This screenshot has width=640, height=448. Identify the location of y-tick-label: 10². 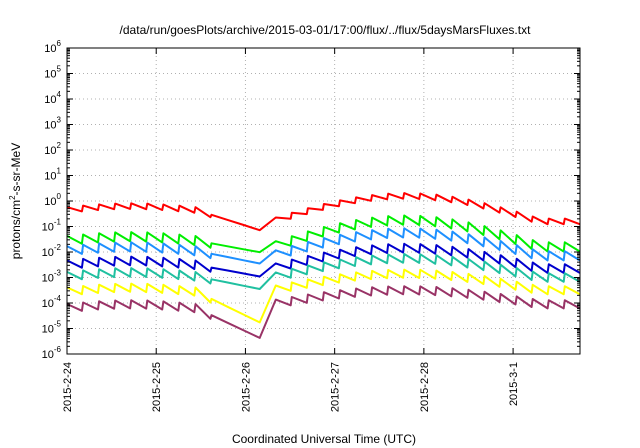
(52, 149).